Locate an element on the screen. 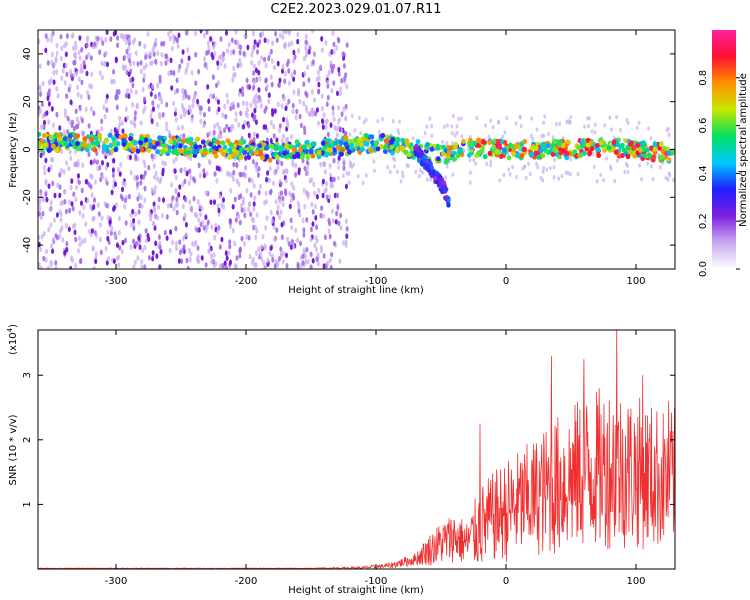  x-tick-label: -300 is located at coordinates (116, 281).